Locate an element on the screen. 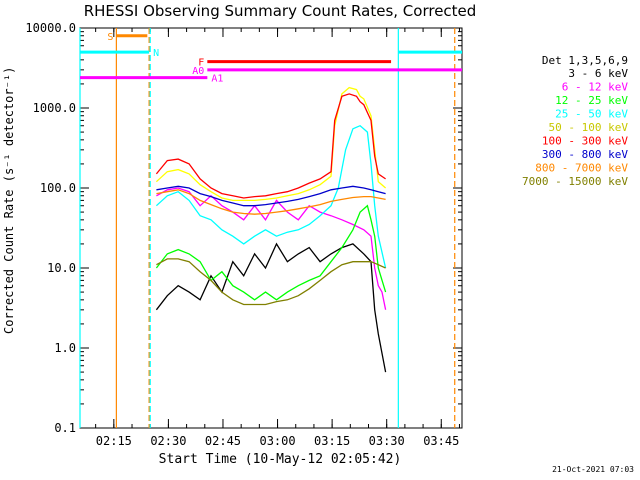  y-tick-label: 10000.0 is located at coordinates (50, 28).